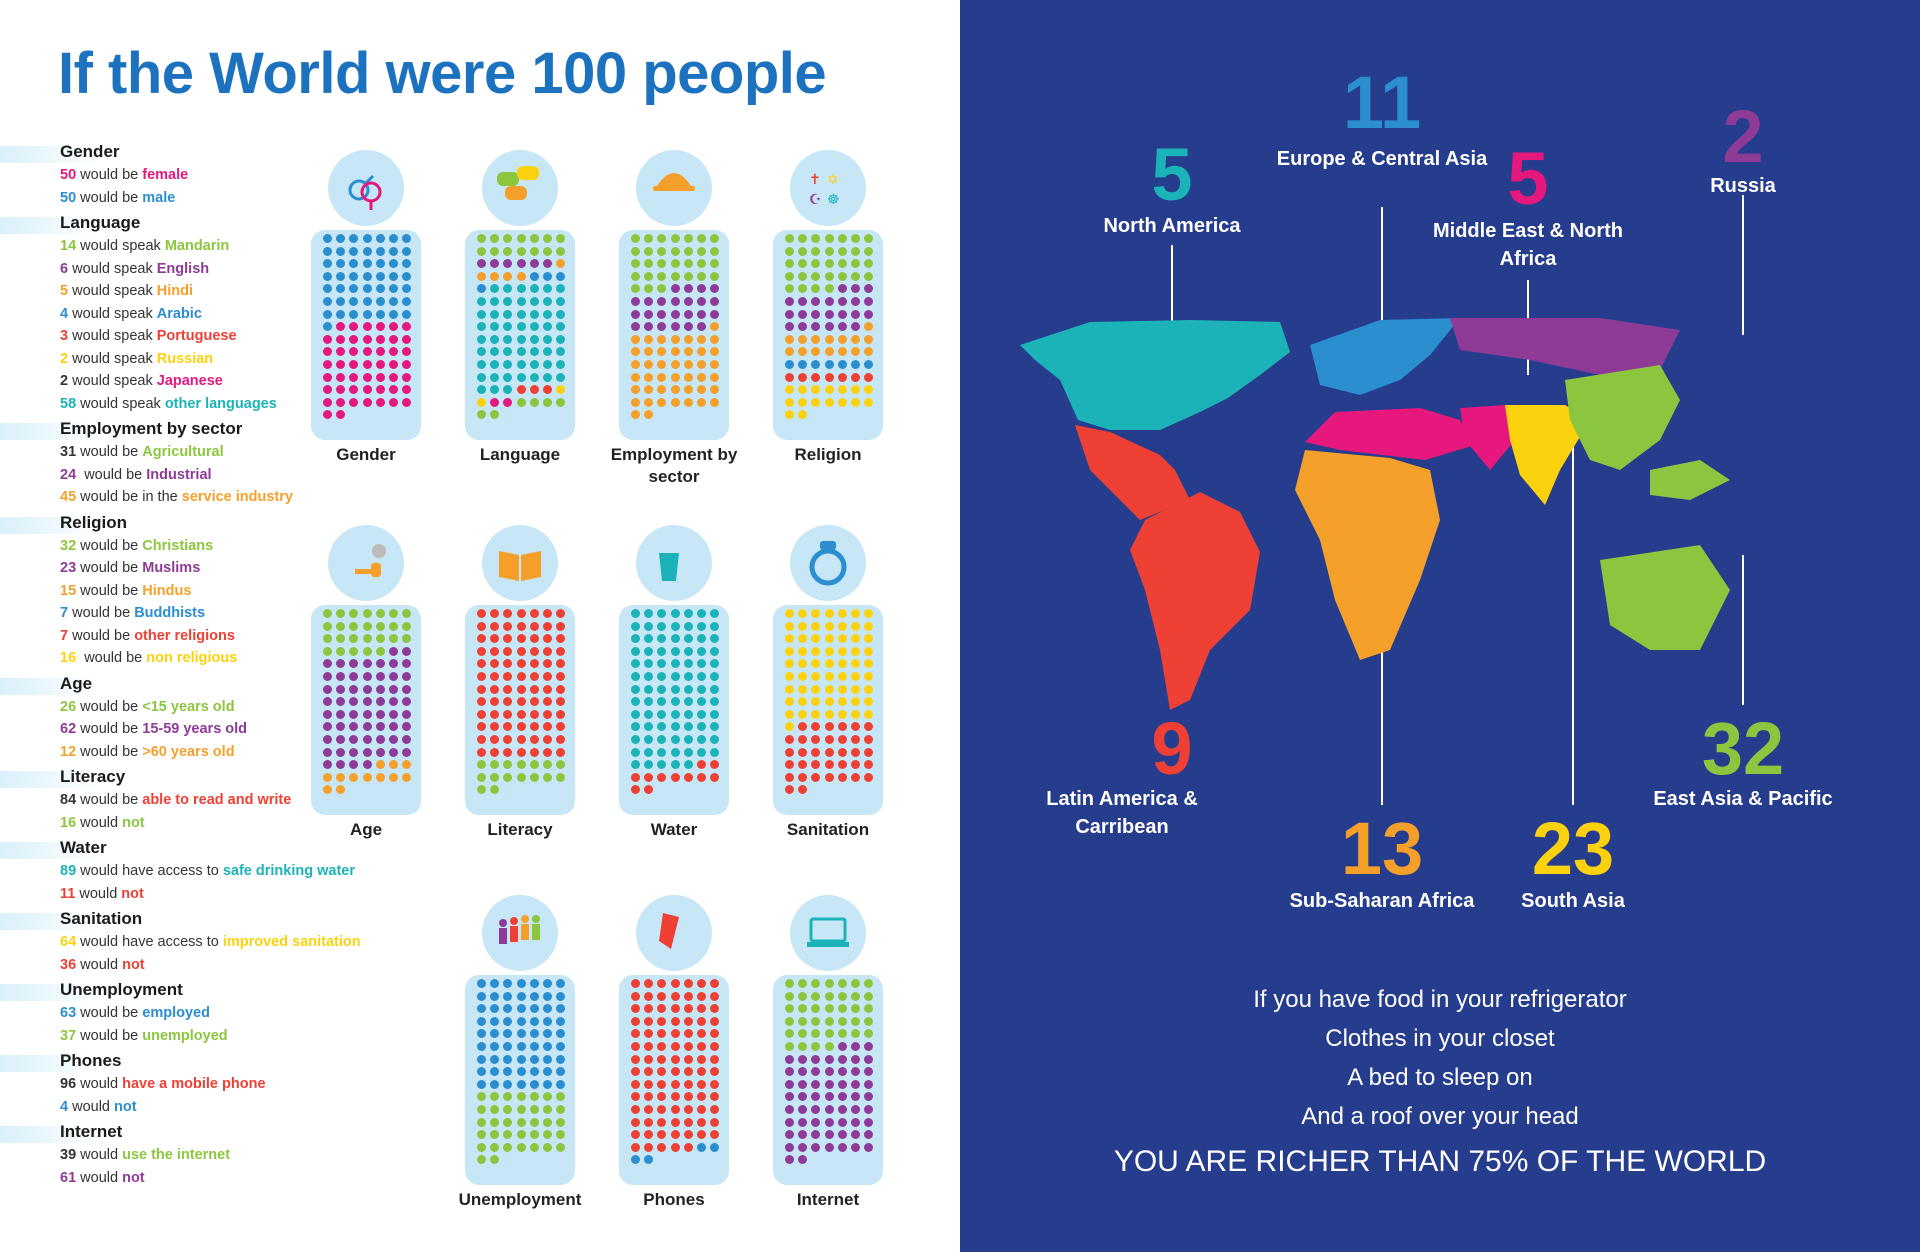 This screenshot has width=1920, height=1252. Describe the element at coordinates (174, 291) in the screenshot. I see `stat-highlight: Hindi` at that location.